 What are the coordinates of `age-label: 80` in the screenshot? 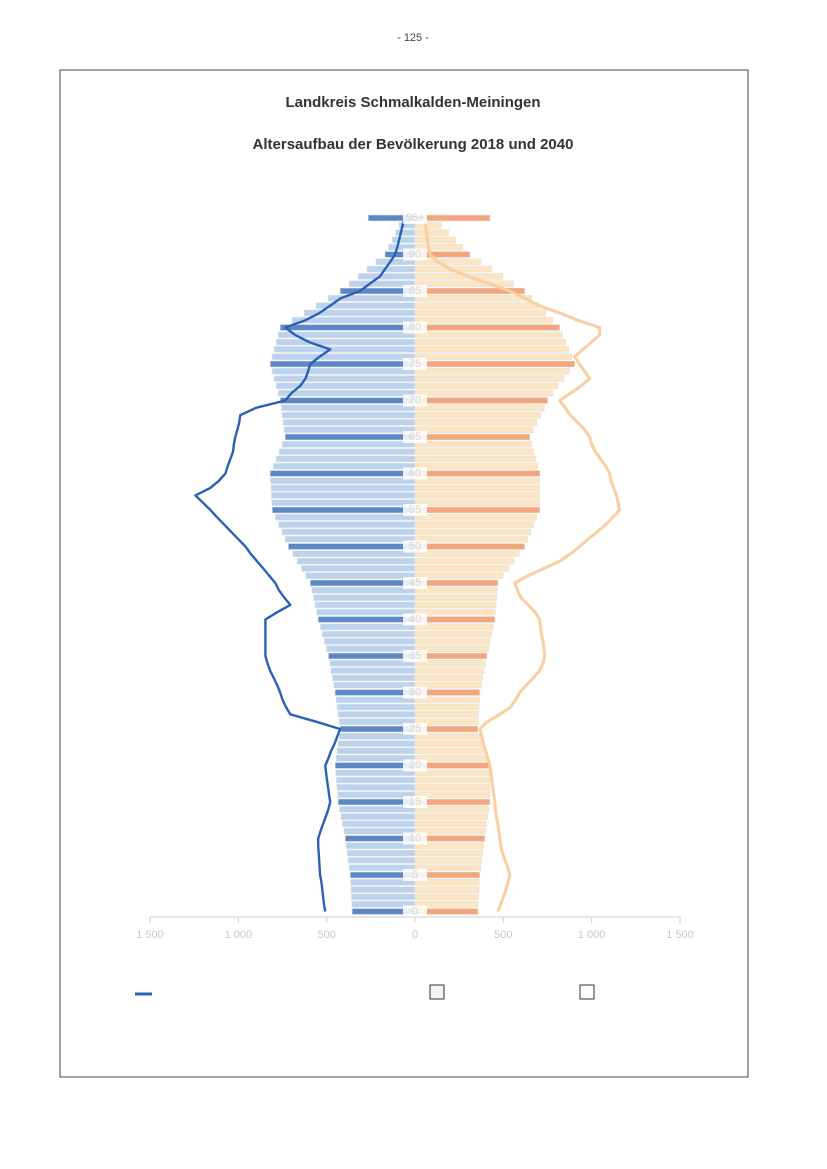 It's located at (415, 327).